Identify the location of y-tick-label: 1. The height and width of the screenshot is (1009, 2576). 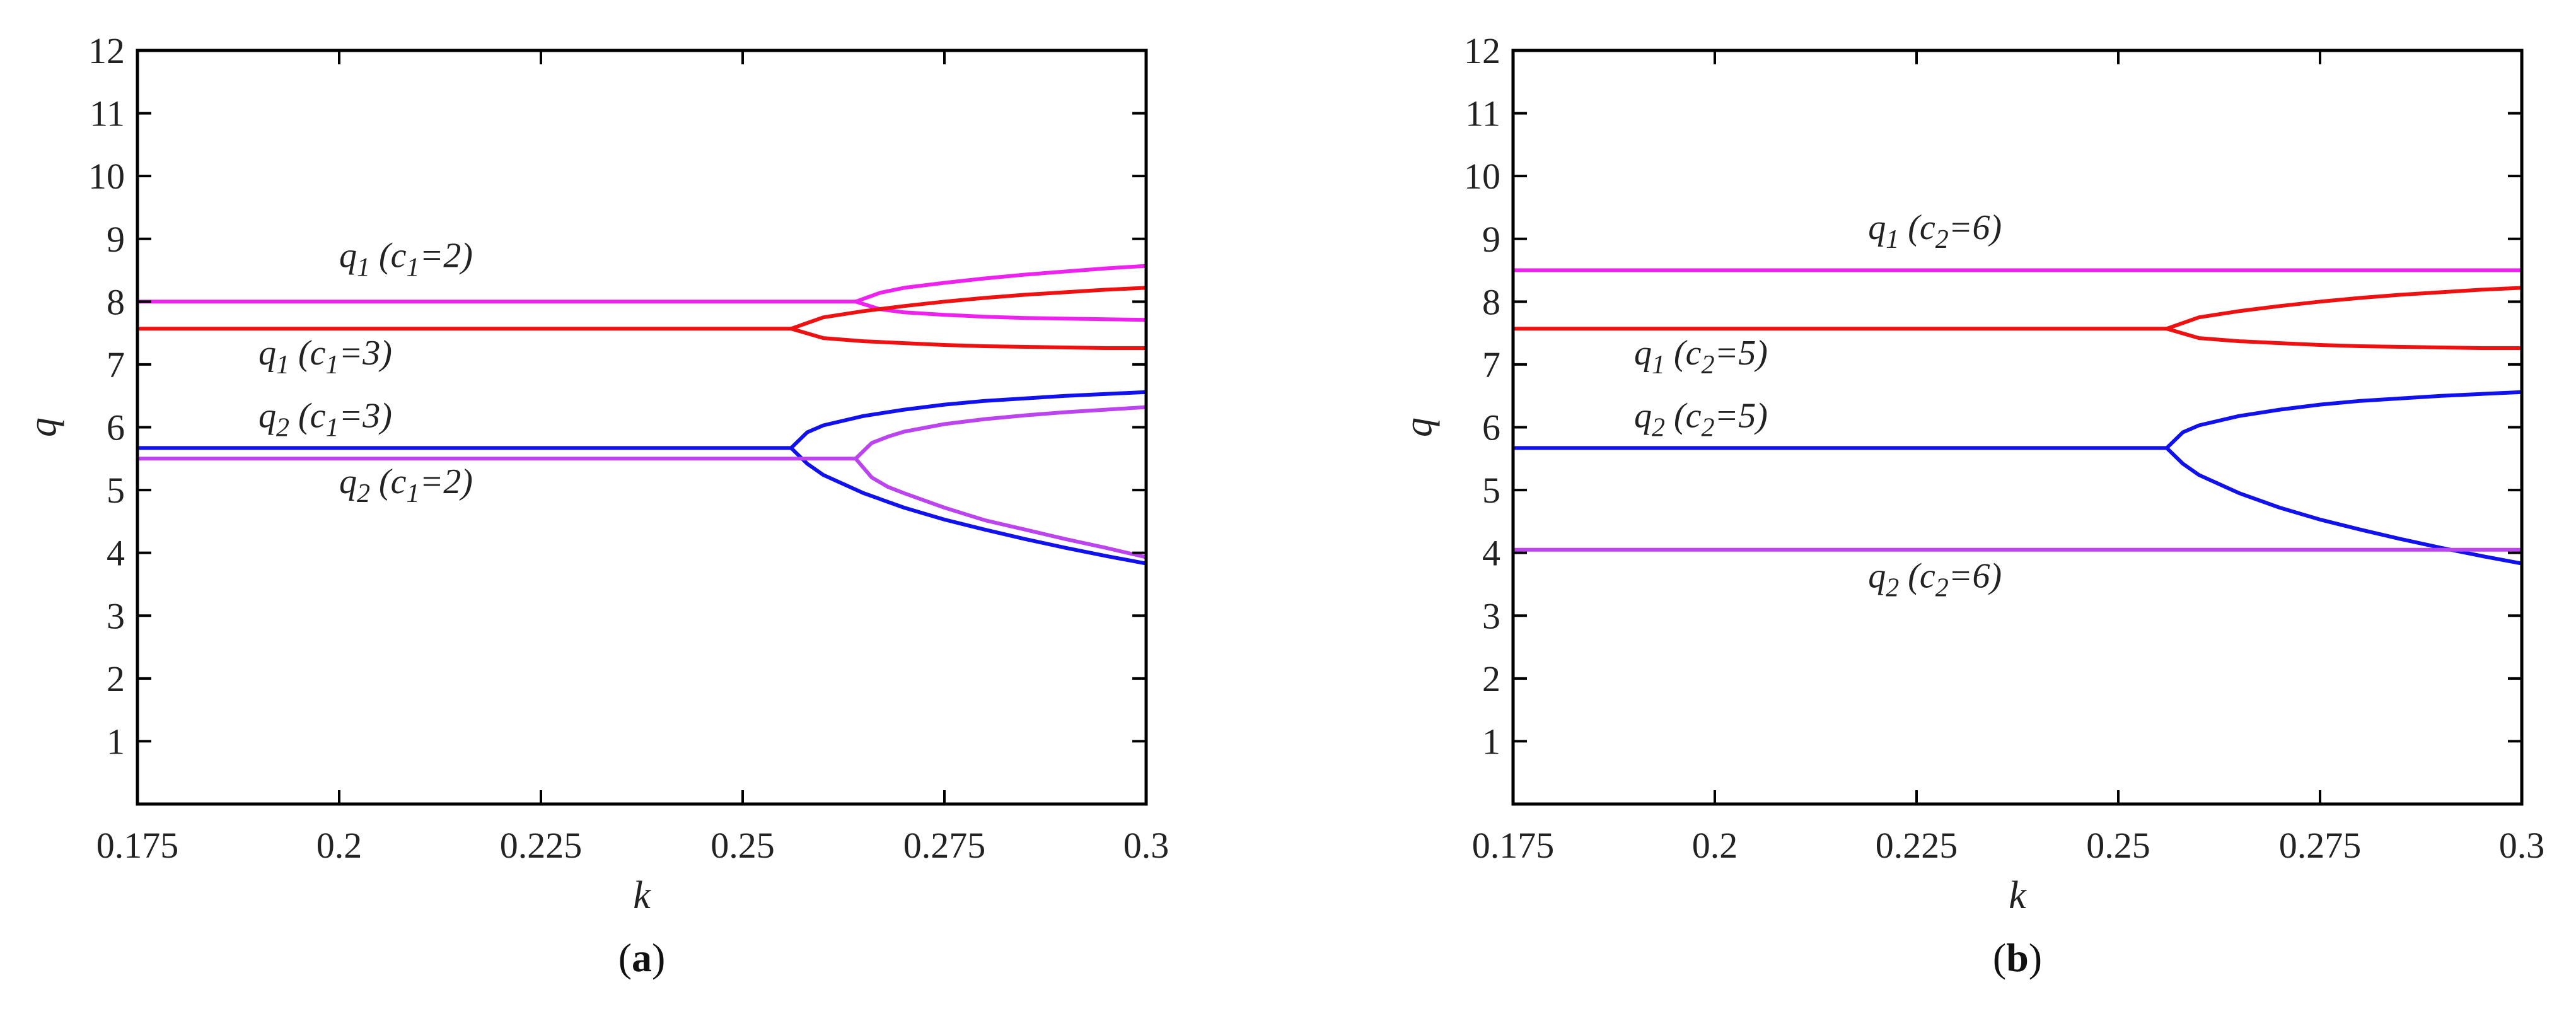
(1491, 741).